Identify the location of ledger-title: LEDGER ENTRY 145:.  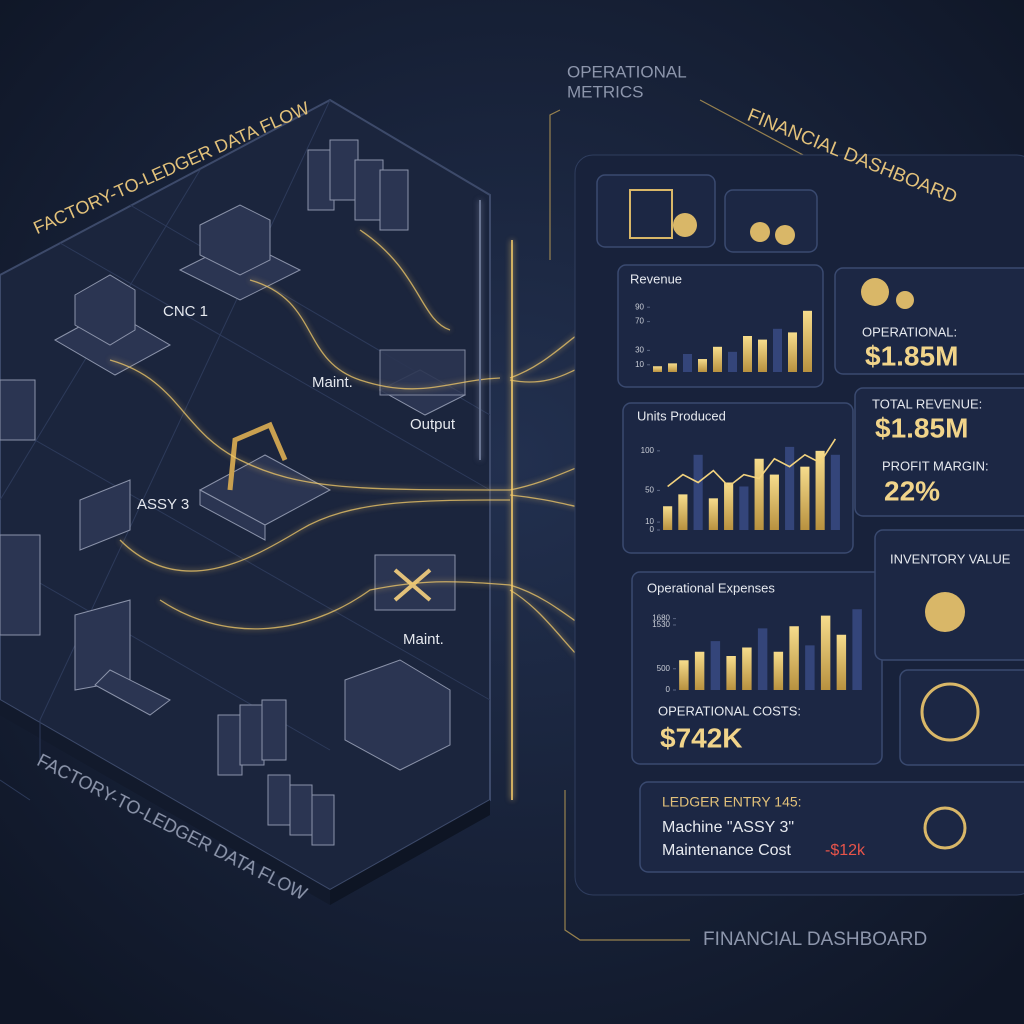
(732, 802).